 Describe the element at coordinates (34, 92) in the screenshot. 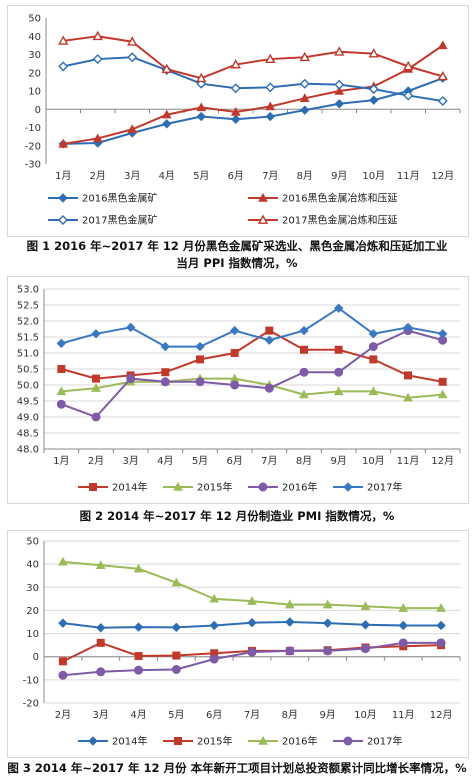

I see `chart1-ytick-label: 10` at that location.